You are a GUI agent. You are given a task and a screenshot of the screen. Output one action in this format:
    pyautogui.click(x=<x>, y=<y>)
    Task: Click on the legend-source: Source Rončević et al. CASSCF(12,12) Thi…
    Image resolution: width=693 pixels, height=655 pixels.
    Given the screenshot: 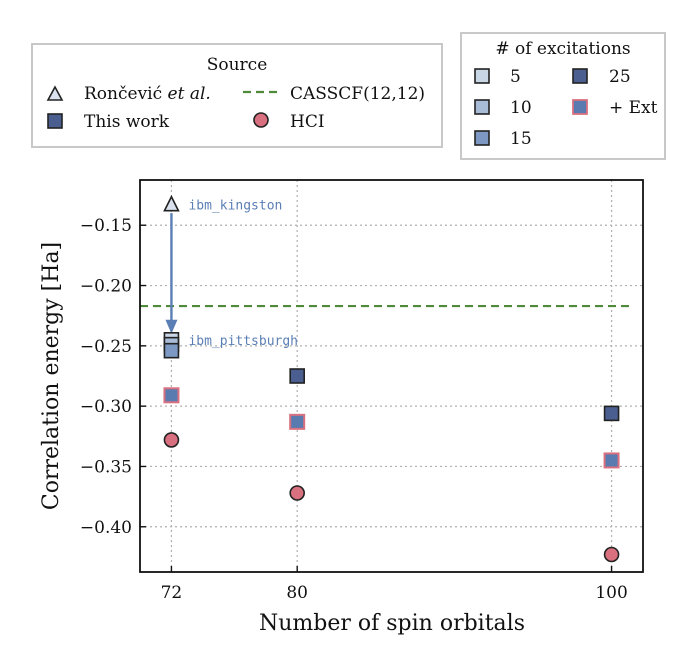 What is the action you would take?
    pyautogui.click(x=237, y=95)
    